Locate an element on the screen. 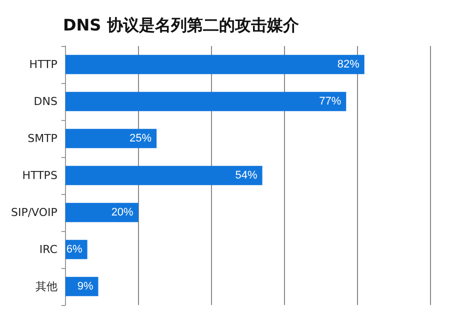  y-tick-label: SIP/VOIP is located at coordinates (34, 212).